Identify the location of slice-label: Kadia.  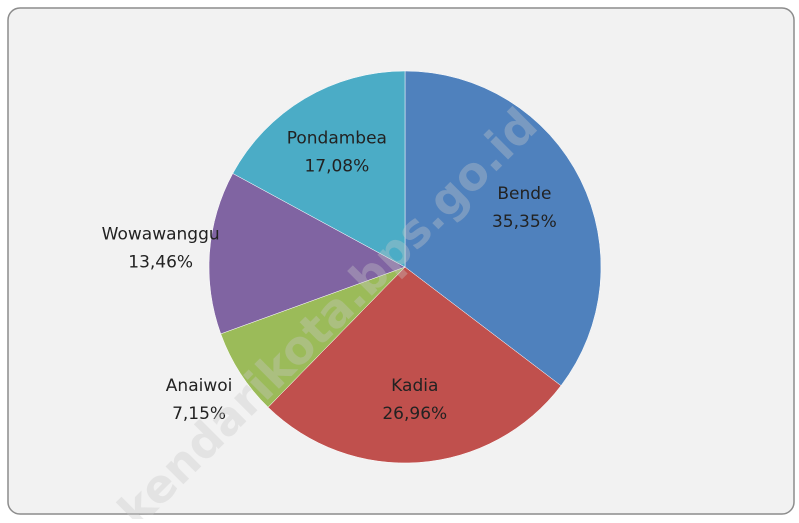
(414, 386).